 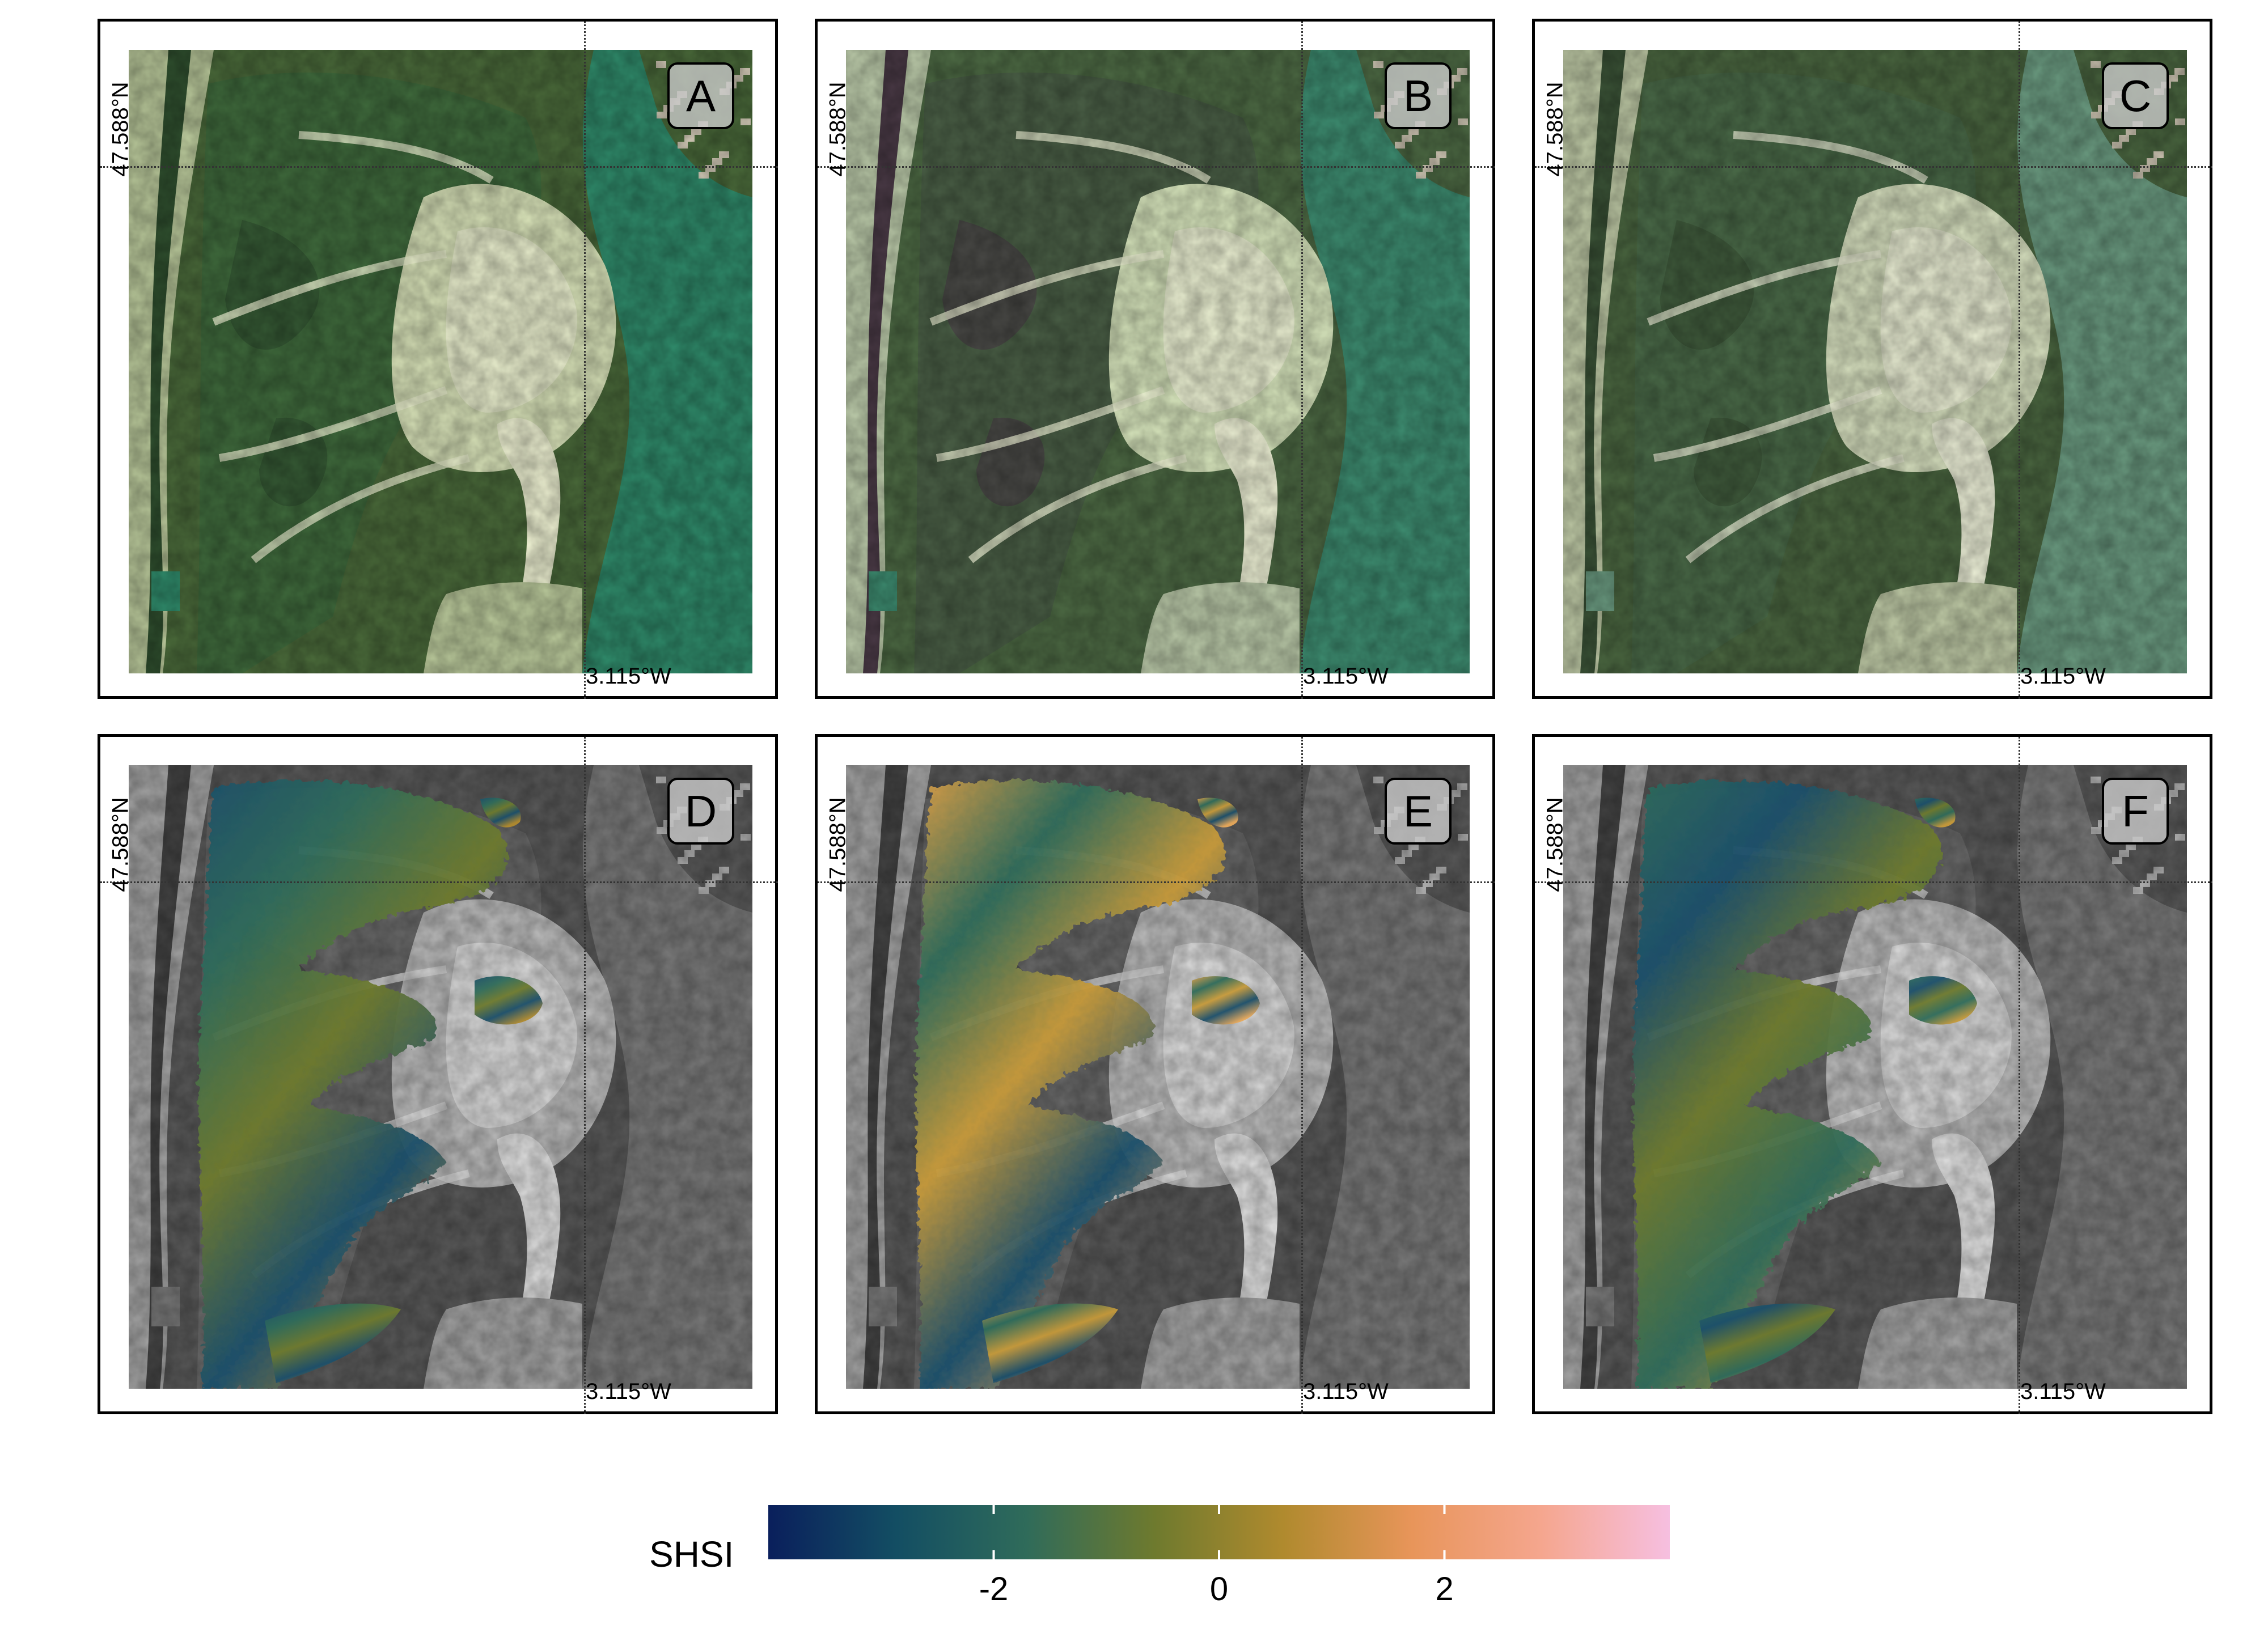 I want to click on panel-c: 47.588°N 3.115°W C, so click(x=1872, y=359).